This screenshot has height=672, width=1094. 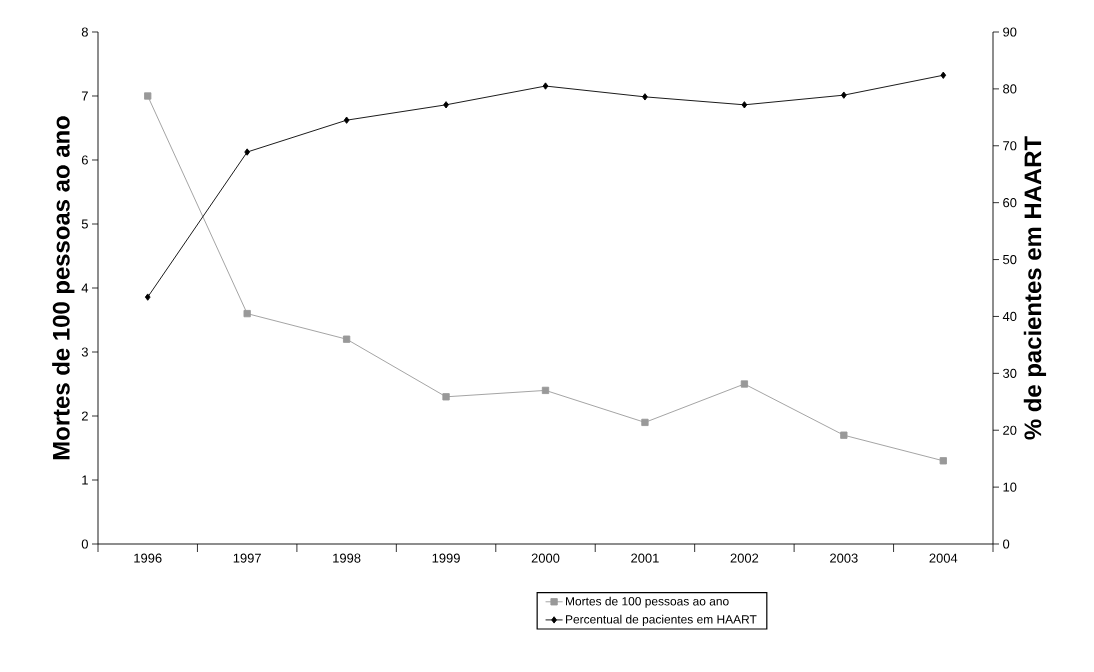 I want to click on x-tick-label: 2002, so click(x=744, y=558).